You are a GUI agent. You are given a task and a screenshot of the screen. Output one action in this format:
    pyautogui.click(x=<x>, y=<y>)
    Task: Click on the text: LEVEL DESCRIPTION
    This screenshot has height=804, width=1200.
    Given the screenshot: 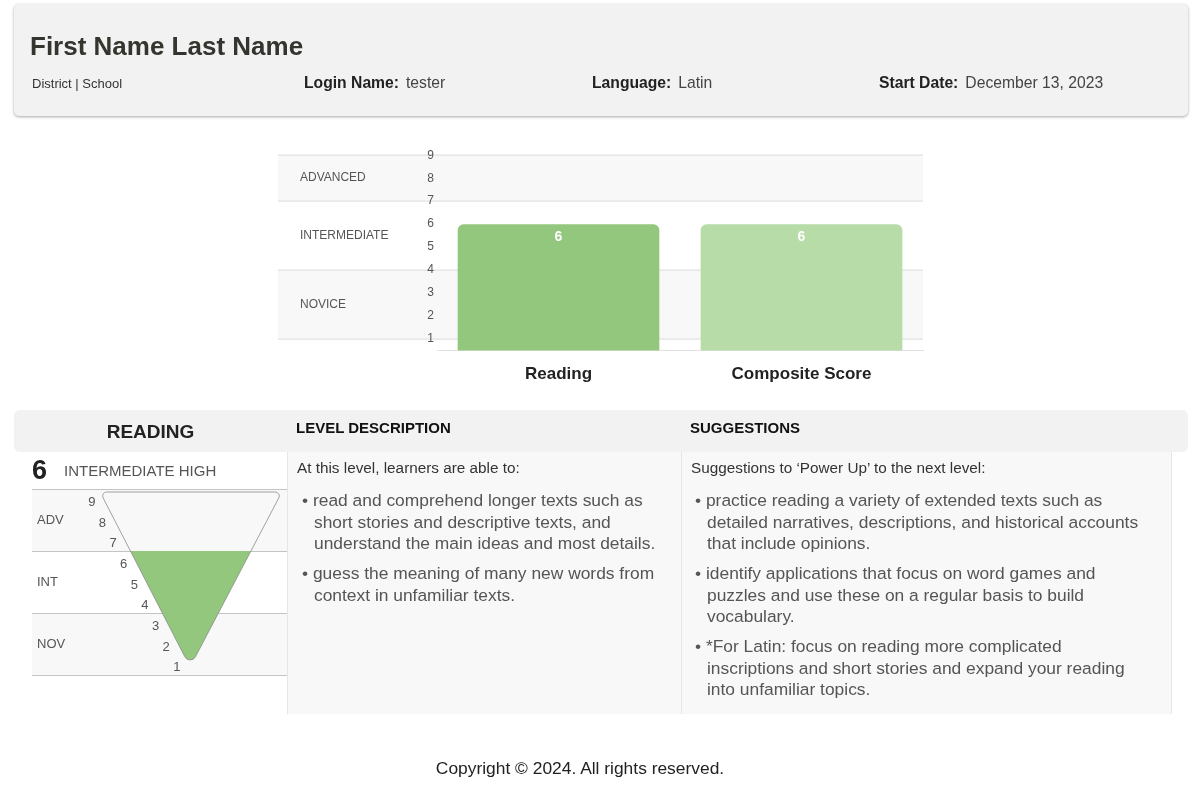 What is the action you would take?
    pyautogui.click(x=373, y=428)
    